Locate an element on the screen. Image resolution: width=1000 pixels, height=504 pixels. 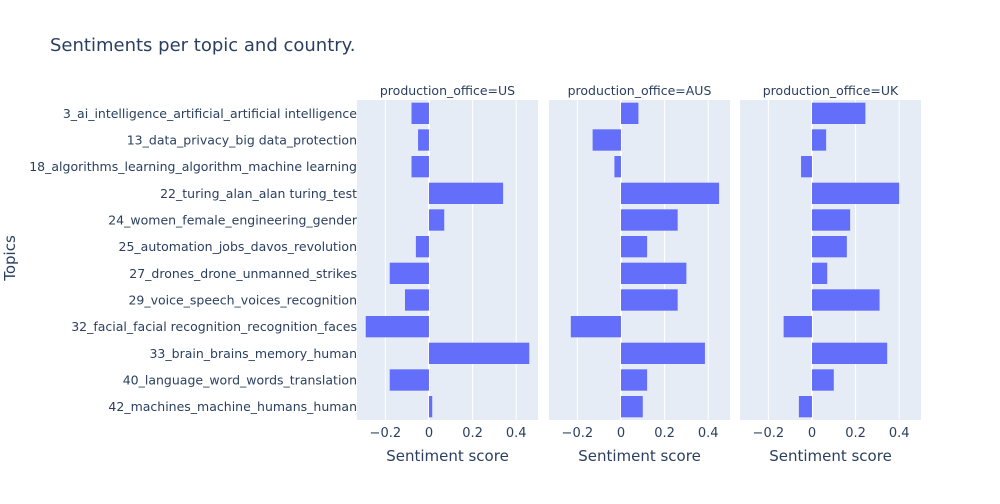
y-axis-title: Topics is located at coordinates (10, 258).